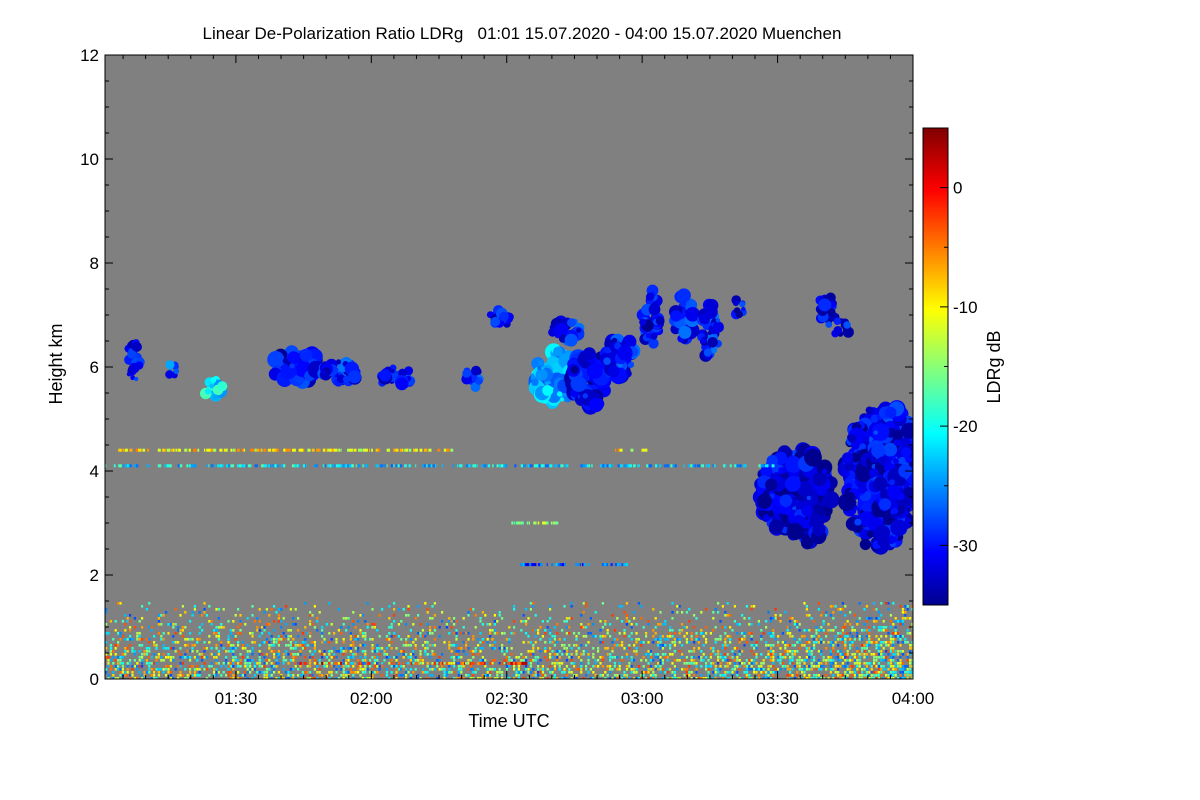 This screenshot has height=800, width=1200. What do you see at coordinates (94, 367) in the screenshot?
I see `y-tick-label: 6` at bounding box center [94, 367].